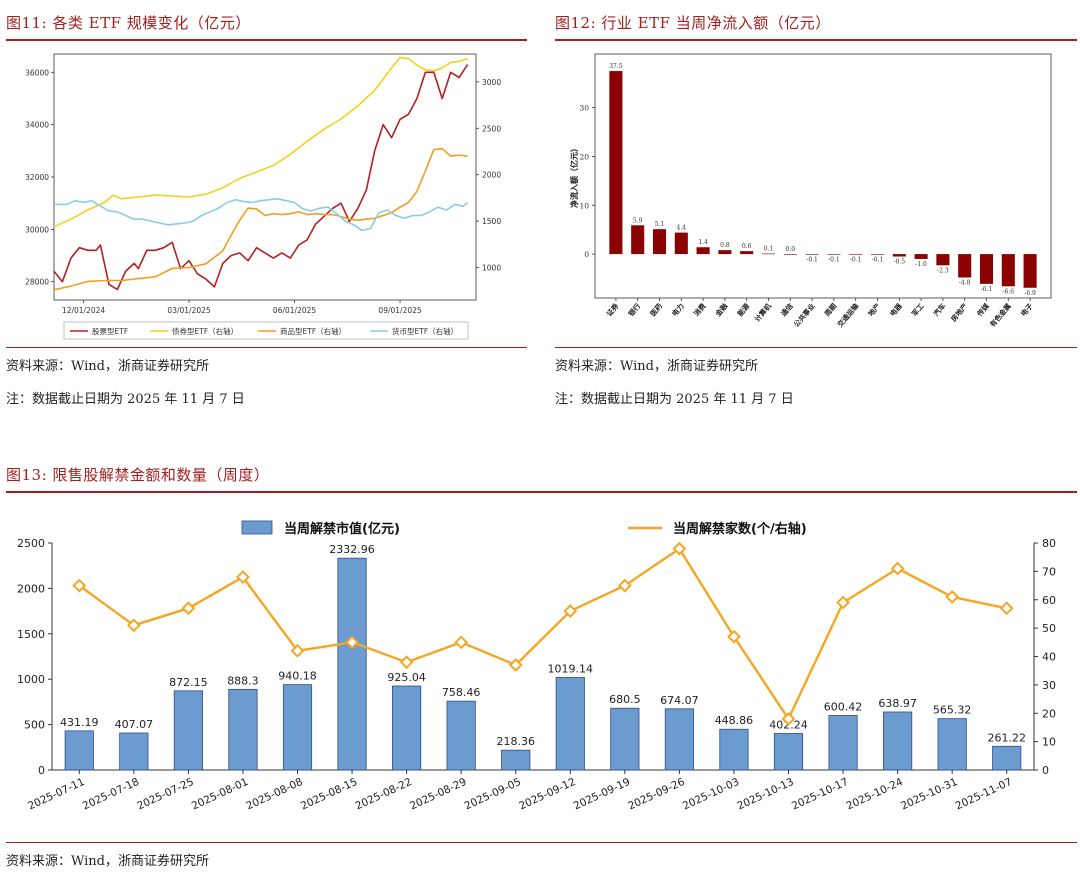  What do you see at coordinates (383, 794) in the screenshot?
I see `fig13-x-tick-label: 2025-08-22` at bounding box center [383, 794].